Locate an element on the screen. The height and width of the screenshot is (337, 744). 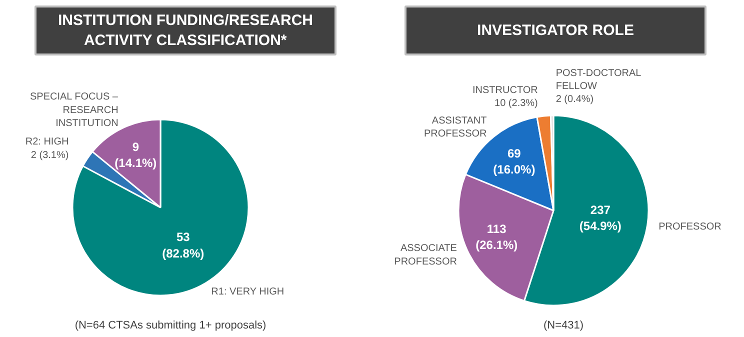
slice-label: INSTRUCTOR is located at coordinates (505, 90).